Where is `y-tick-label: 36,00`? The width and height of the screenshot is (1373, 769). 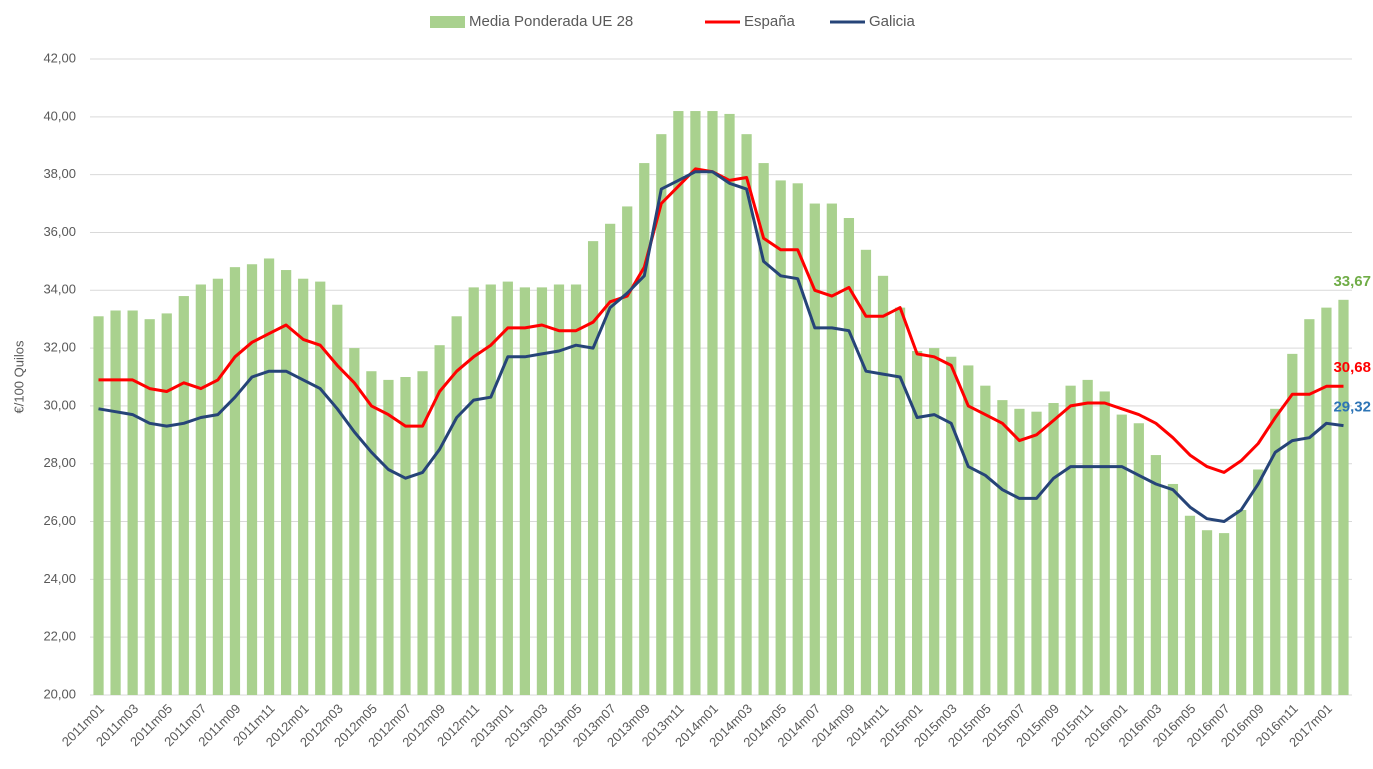 y-tick-label: 36,00 is located at coordinates (59, 231).